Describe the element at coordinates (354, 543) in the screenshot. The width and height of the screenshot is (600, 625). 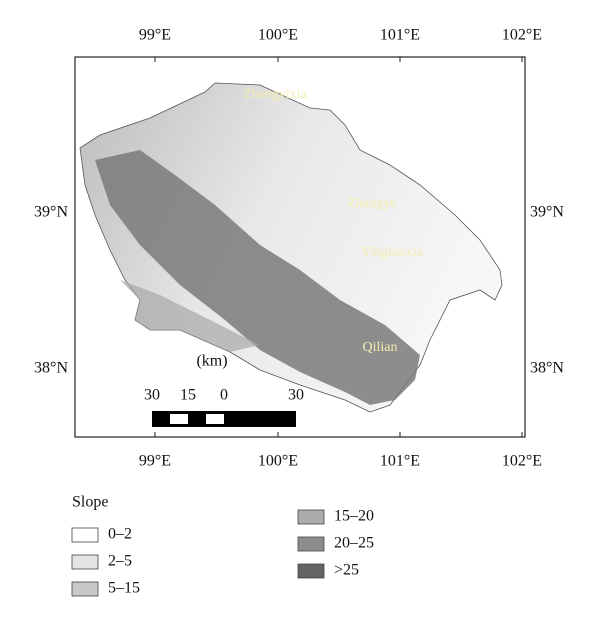
I see `legend-label: 20–25` at that location.